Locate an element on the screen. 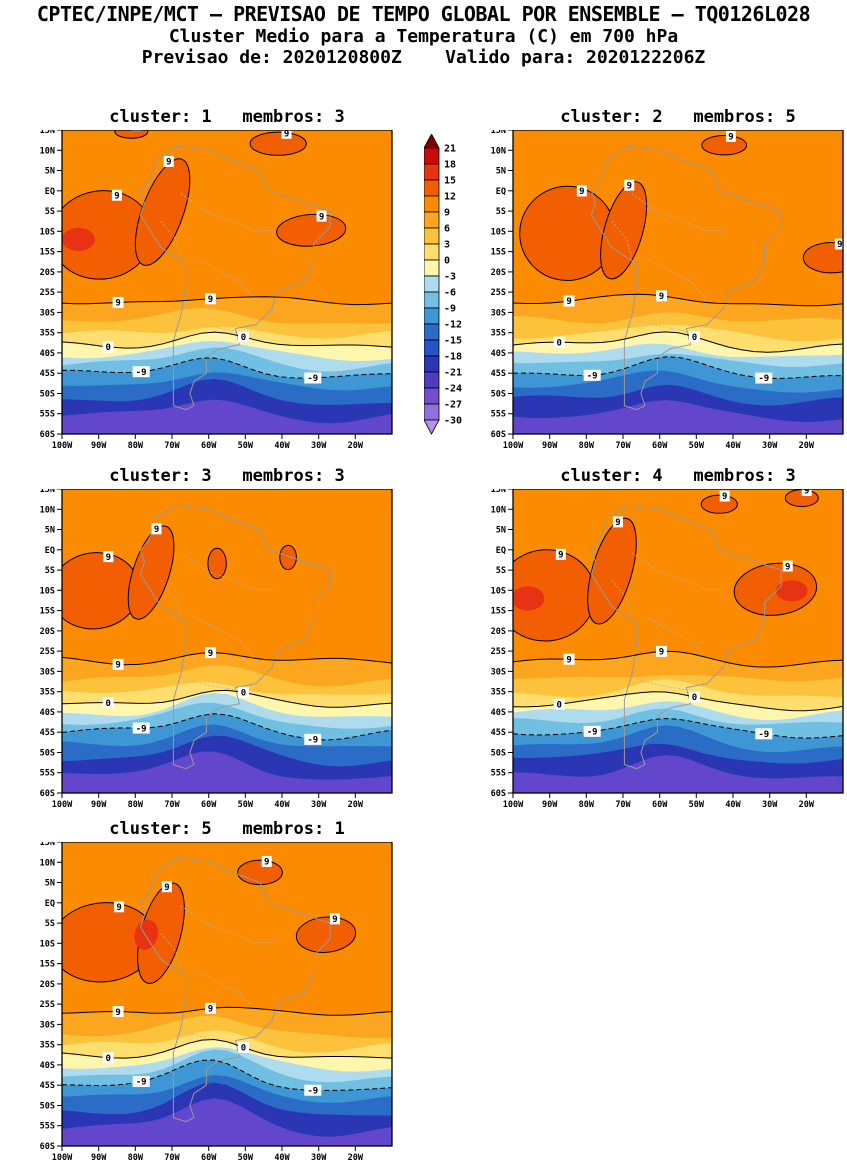  lon-tick-label: 70W is located at coordinates (172, 446).